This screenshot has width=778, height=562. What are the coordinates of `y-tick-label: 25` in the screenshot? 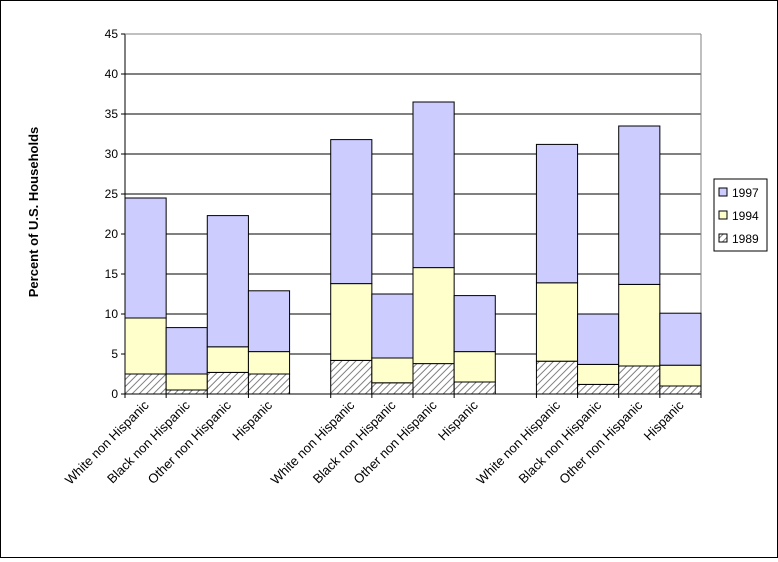 It's located at (112, 194).